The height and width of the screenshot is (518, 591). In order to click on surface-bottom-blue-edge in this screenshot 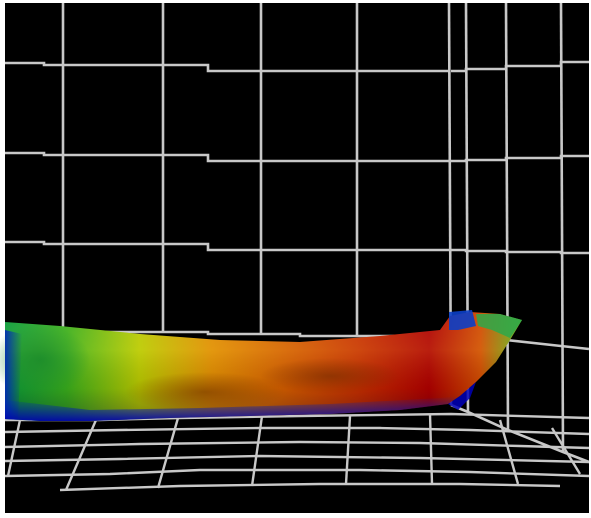, I will do `click(232, 408)`.